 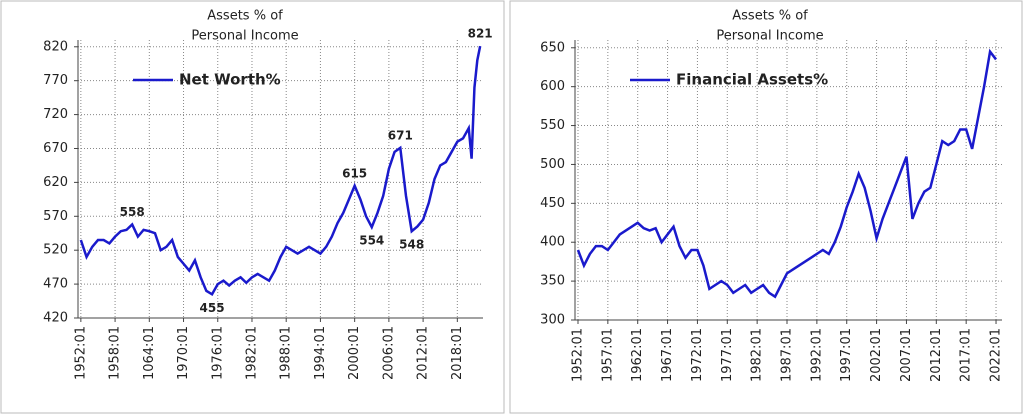 I want to click on x-tick-label: 1987:01, so click(x=787, y=355).